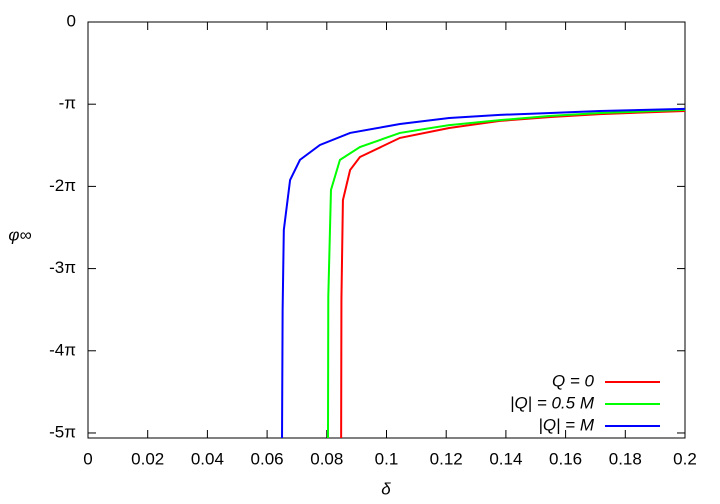  I want to click on x-tick-label: 0.06, so click(267, 458).